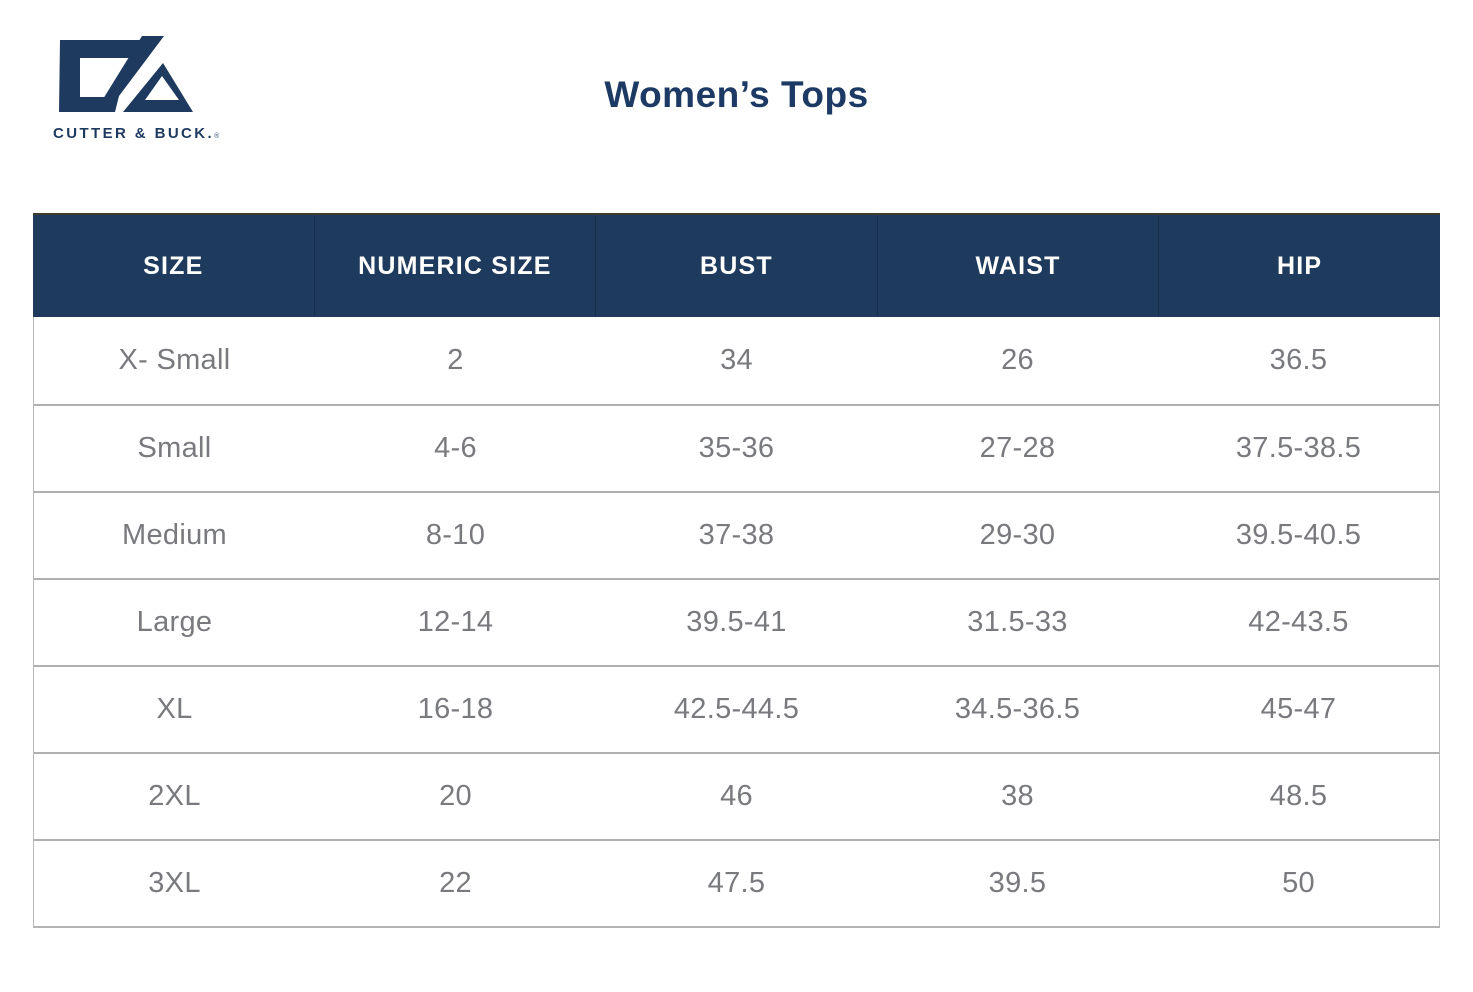 This screenshot has width=1473, height=992. Describe the element at coordinates (1299, 266) in the screenshot. I see `column-header-hip: HIP` at that location.